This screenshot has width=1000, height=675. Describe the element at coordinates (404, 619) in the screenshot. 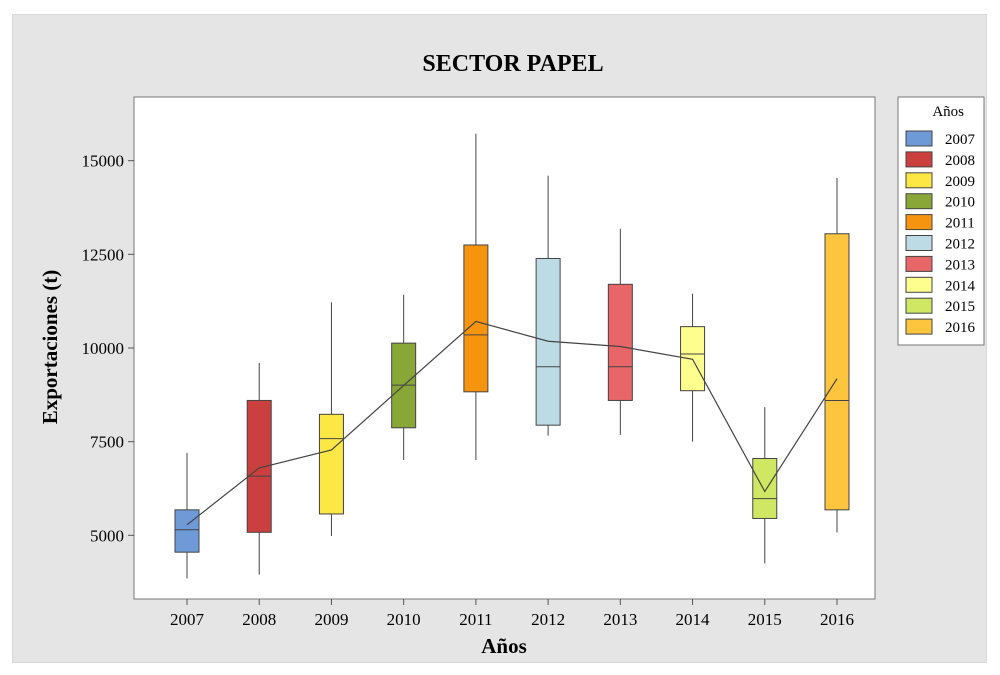

I see `x-tick-label: 2010` at that location.